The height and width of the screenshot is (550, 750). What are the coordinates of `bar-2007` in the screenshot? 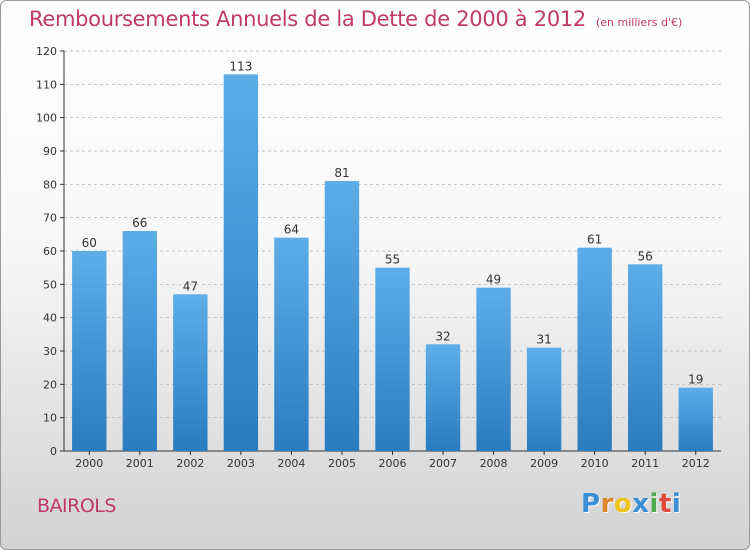 It's located at (443, 397).